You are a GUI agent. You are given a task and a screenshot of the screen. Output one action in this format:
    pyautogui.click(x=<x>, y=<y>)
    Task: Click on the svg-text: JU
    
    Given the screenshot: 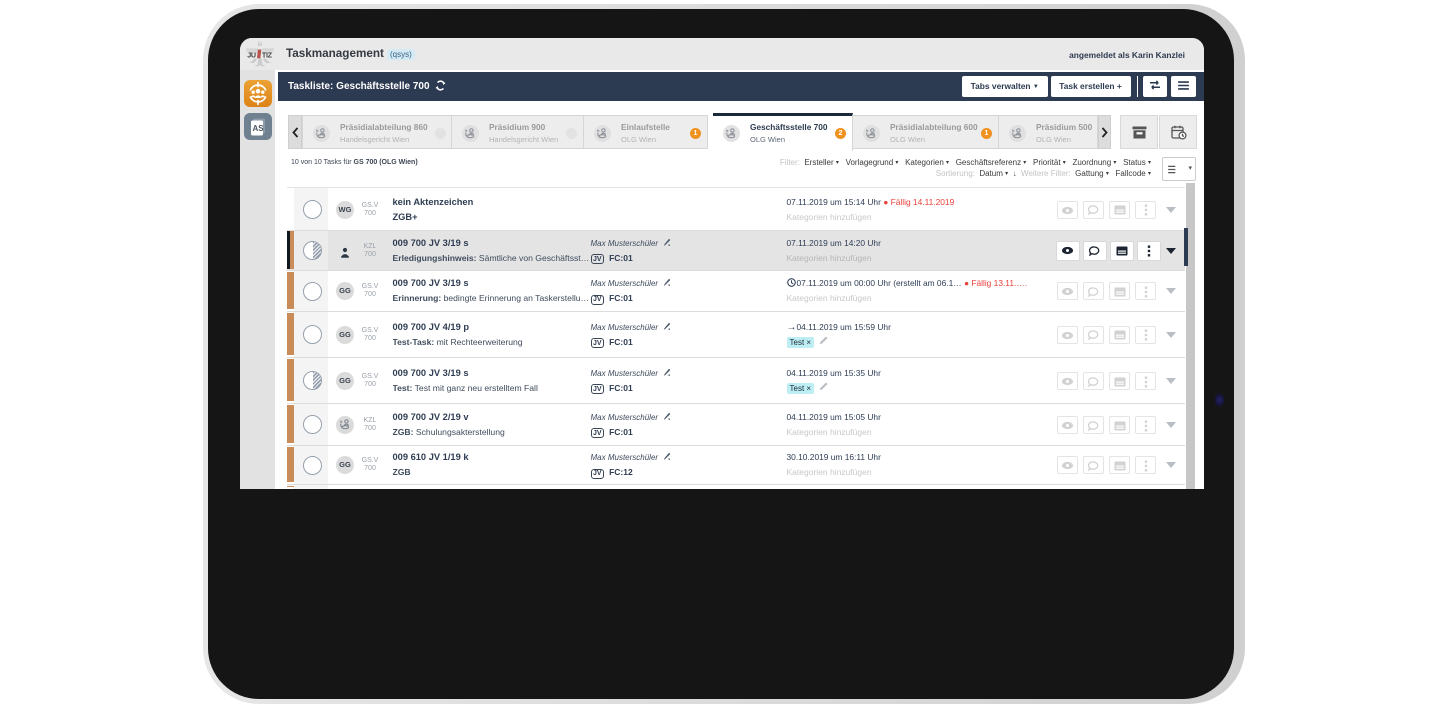 What is the action you would take?
    pyautogui.click(x=251, y=54)
    